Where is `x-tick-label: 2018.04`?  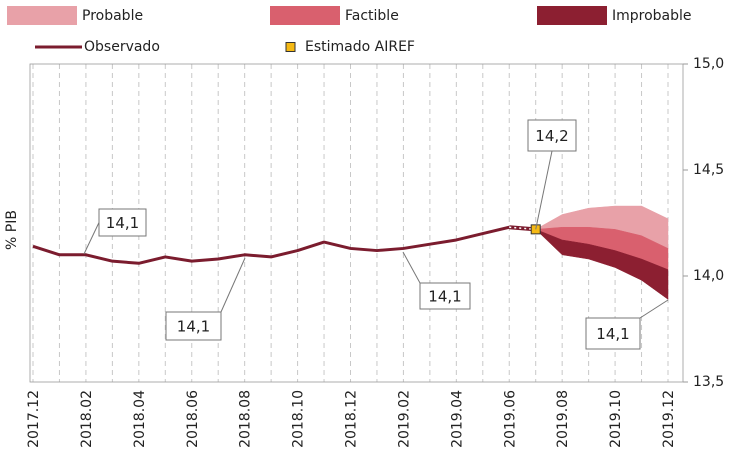 x-tick-label: 2018.04 is located at coordinates (140, 419).